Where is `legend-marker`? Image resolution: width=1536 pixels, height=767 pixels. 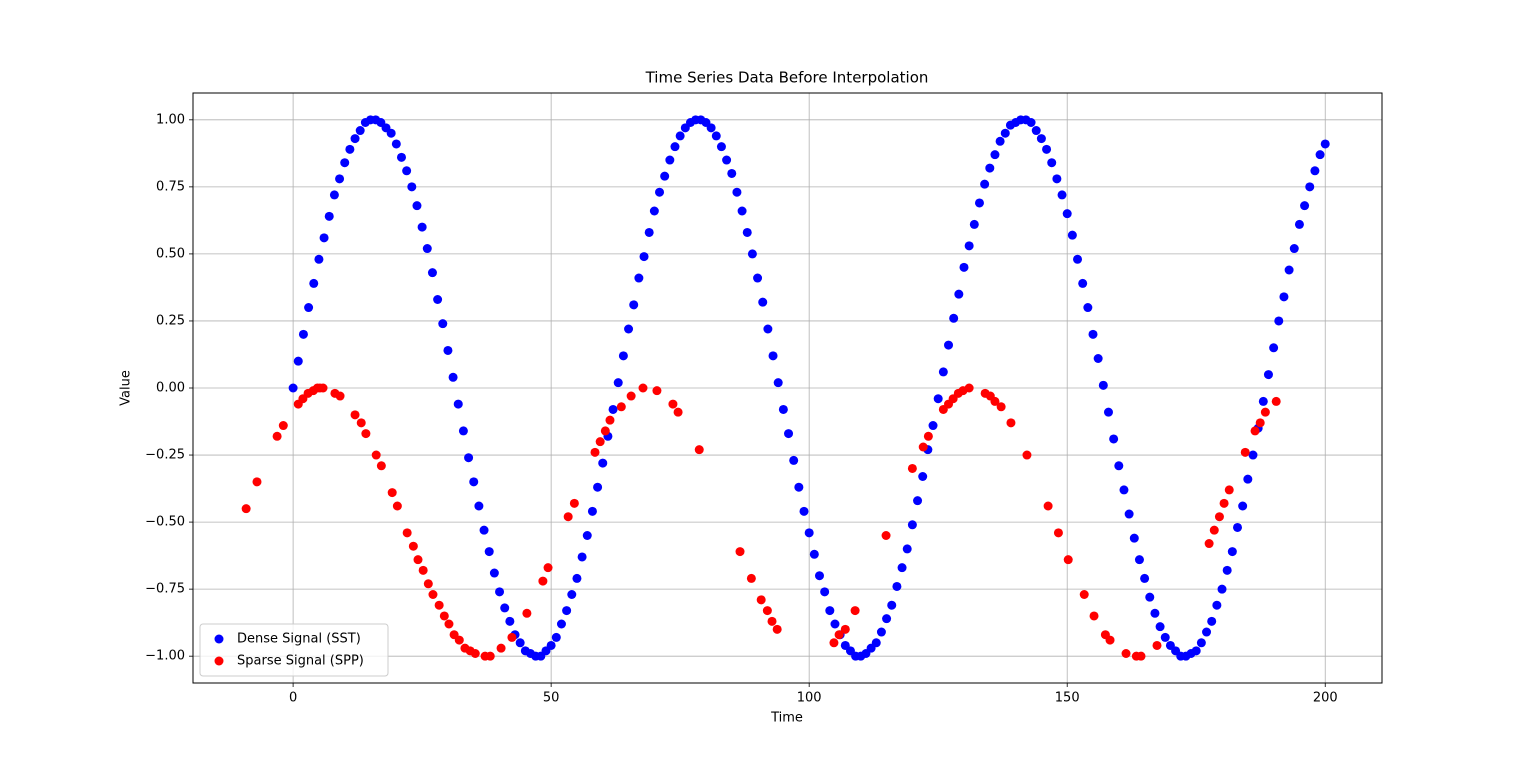 legend-marker is located at coordinates (219, 639).